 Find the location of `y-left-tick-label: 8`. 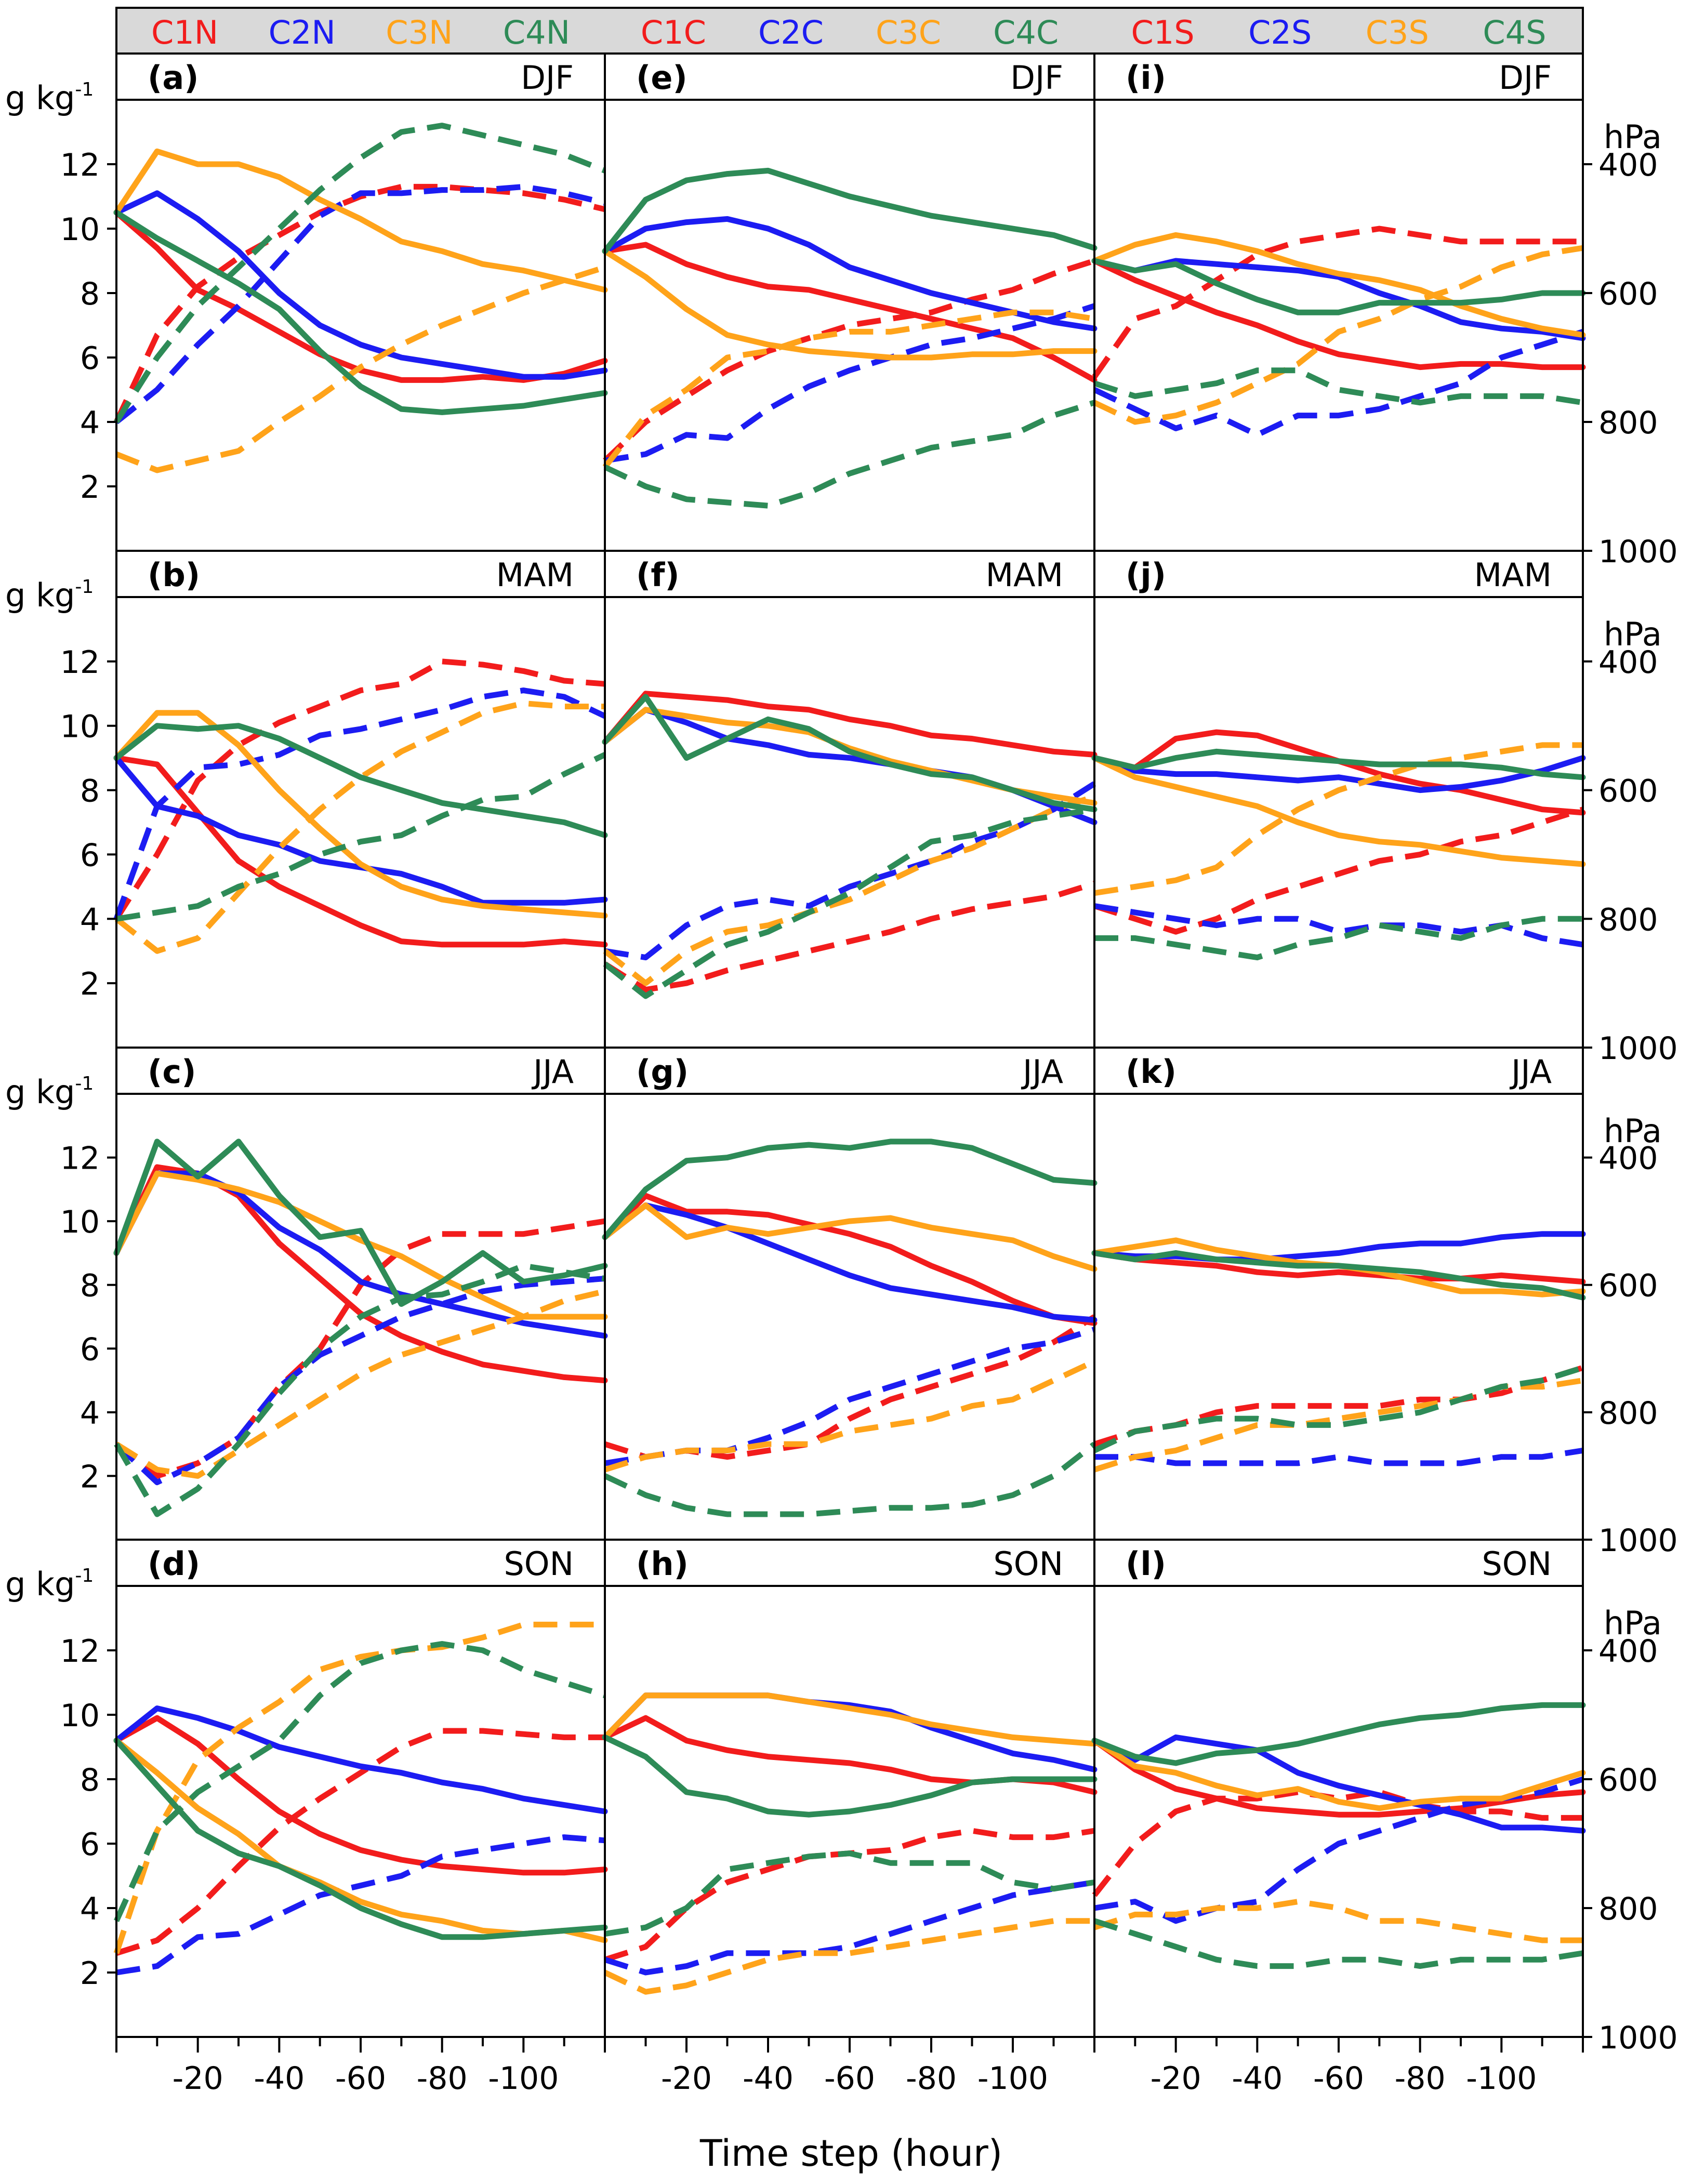

y-left-tick-label: 8 is located at coordinates (90, 1286).